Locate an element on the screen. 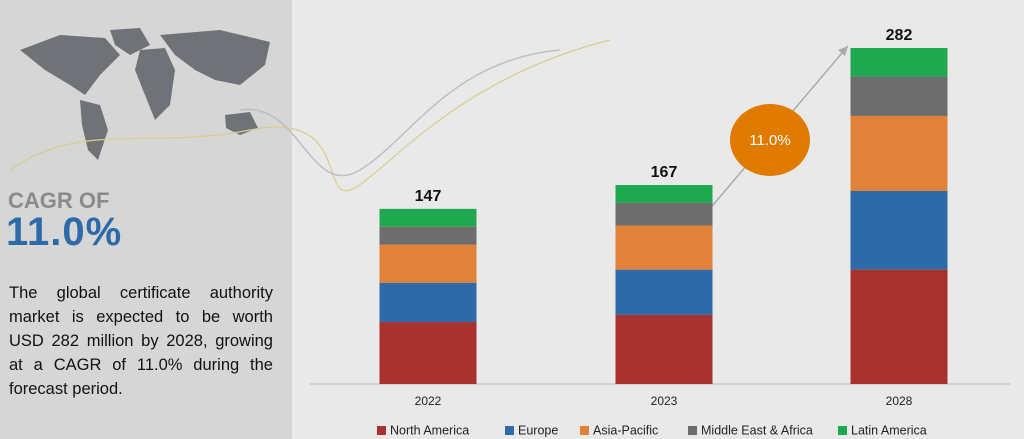  legend-label: Europe is located at coordinates (538, 430).